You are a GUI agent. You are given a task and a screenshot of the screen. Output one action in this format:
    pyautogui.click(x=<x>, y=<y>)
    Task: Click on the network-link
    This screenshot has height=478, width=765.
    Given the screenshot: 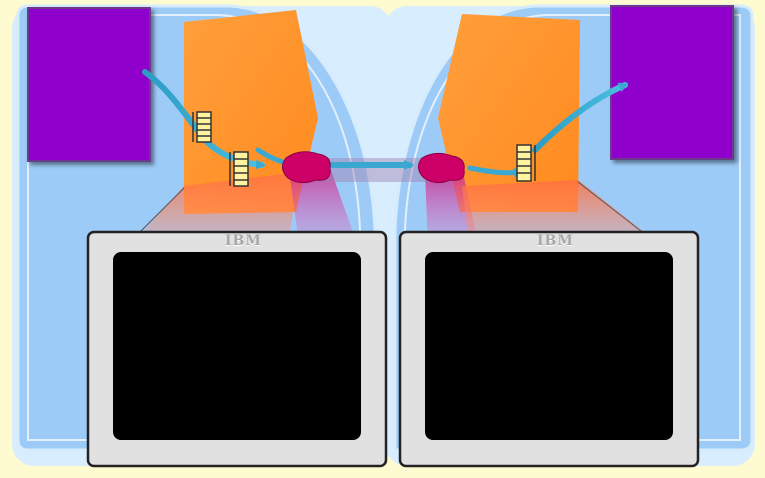 What is the action you would take?
    pyautogui.click(x=376, y=170)
    